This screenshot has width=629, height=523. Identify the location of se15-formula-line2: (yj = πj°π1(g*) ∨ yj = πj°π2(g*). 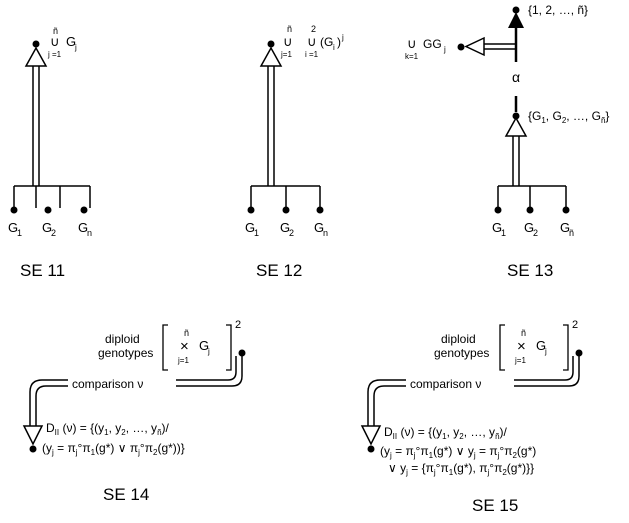
(458, 452).